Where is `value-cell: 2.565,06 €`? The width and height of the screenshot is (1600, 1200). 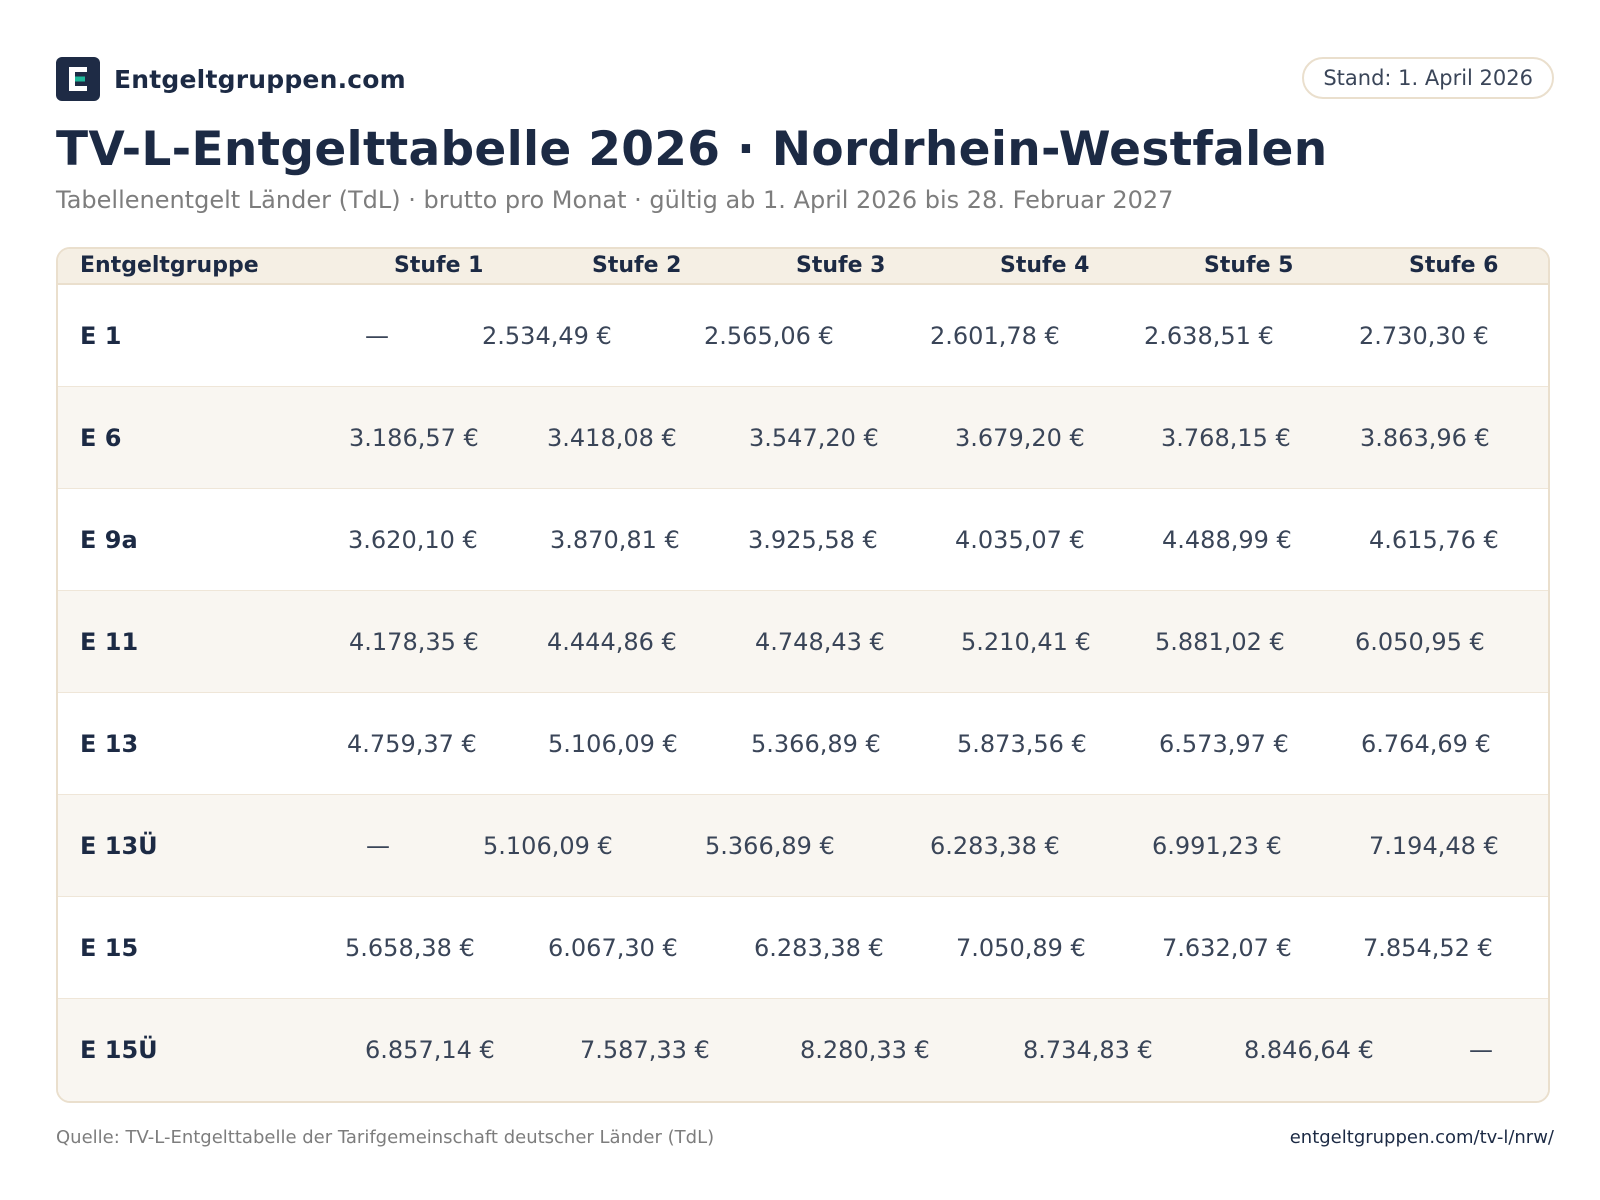 value-cell: 2.565,06 € is located at coordinates (769, 336).